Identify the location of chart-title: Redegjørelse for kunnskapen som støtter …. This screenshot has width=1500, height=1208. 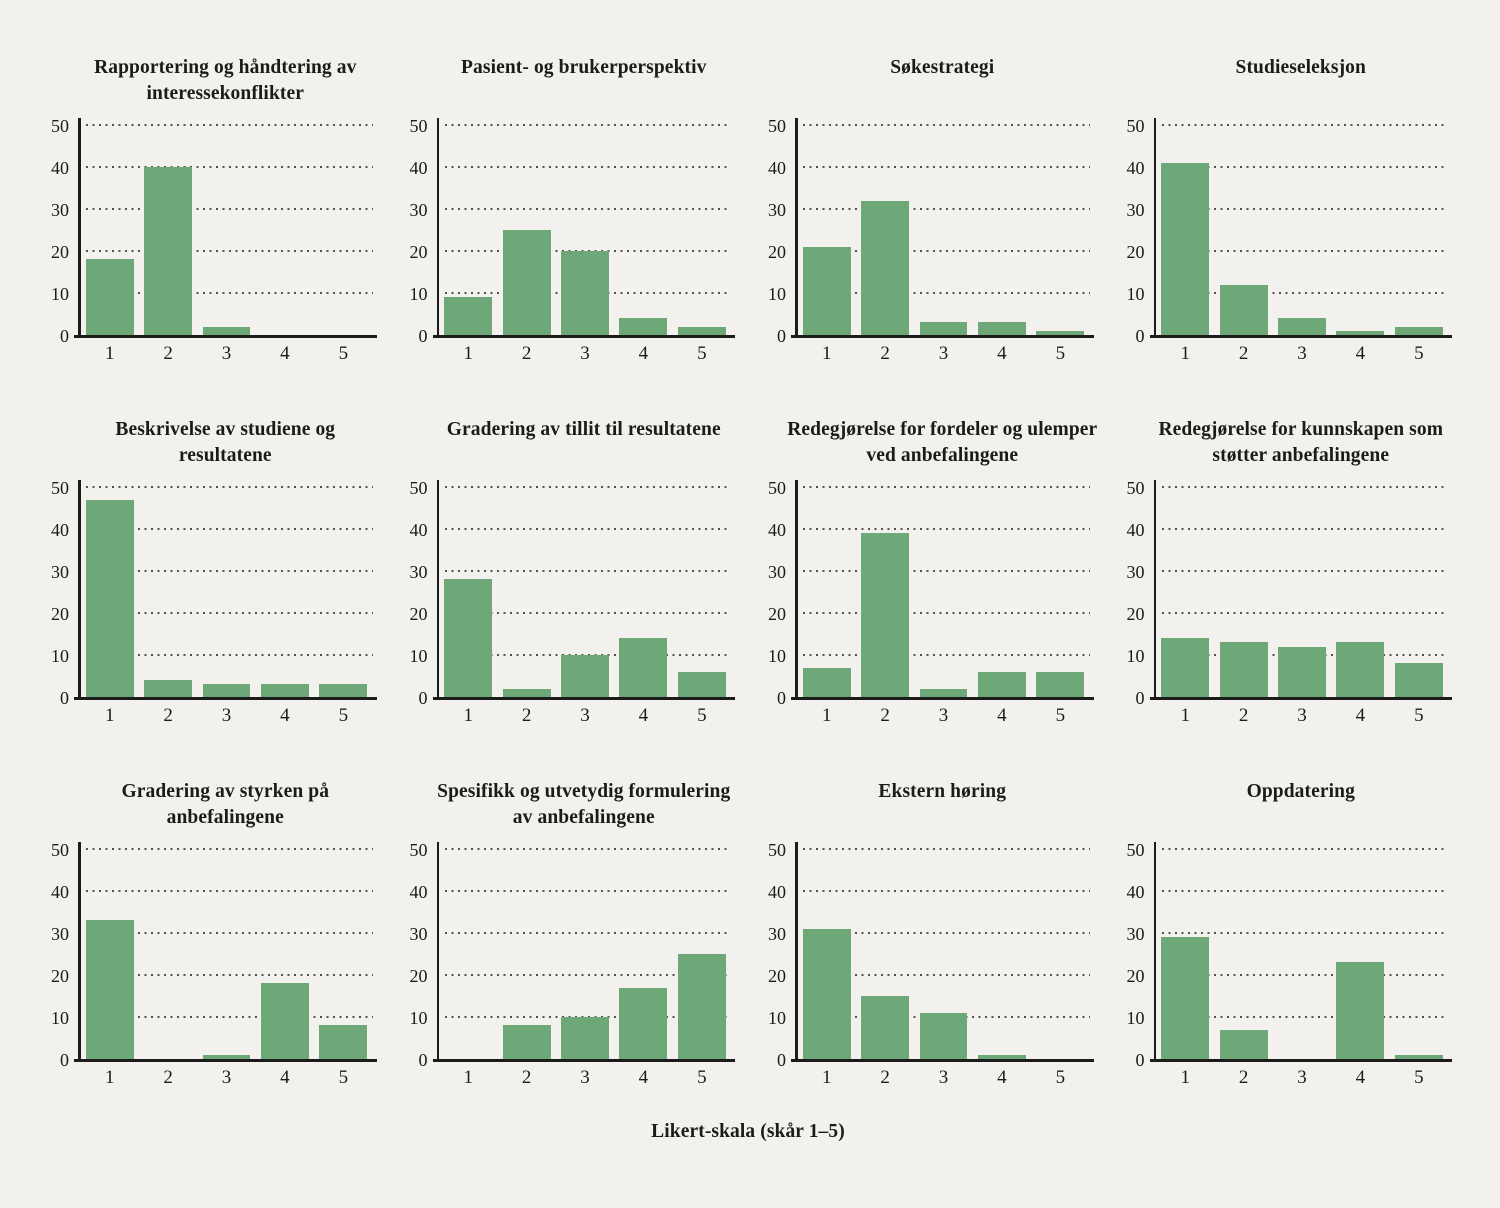
(1301, 442).